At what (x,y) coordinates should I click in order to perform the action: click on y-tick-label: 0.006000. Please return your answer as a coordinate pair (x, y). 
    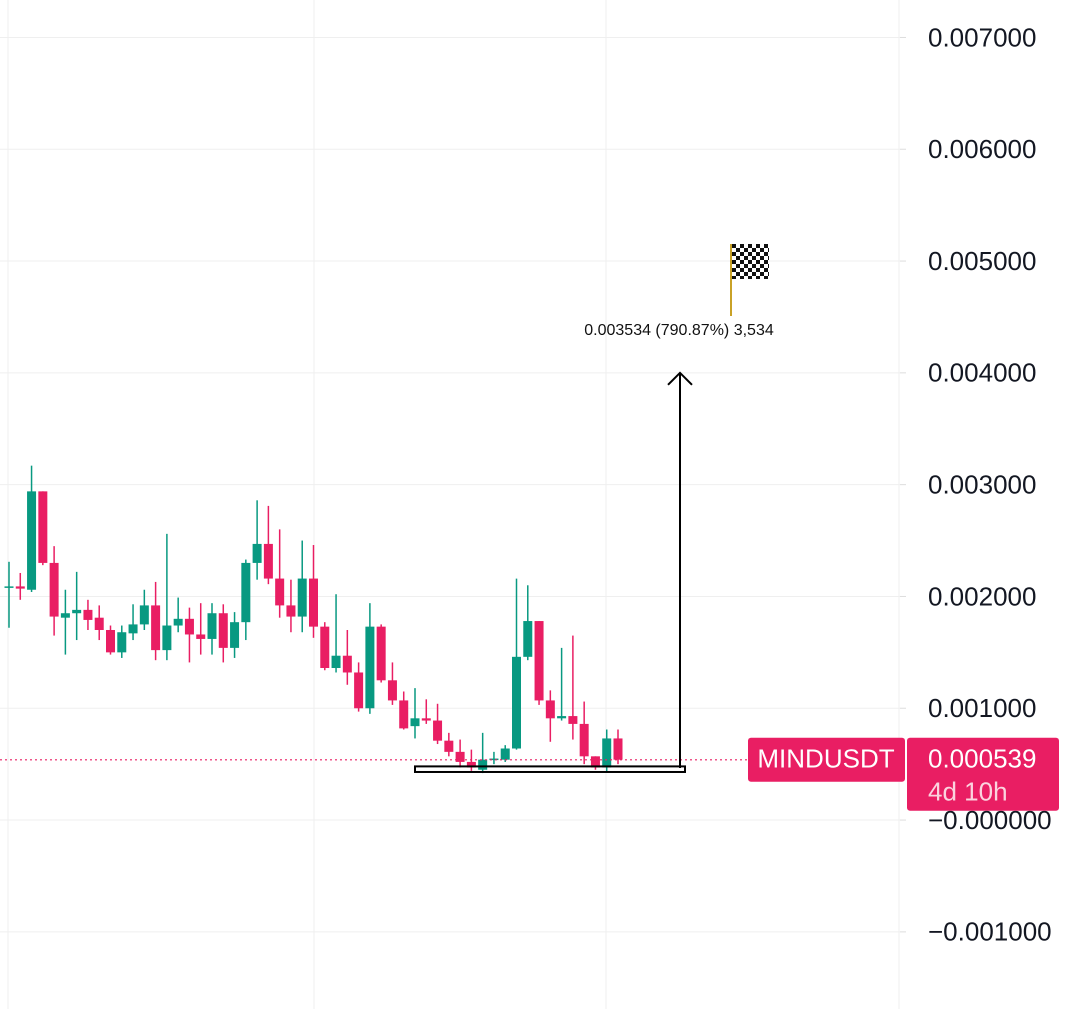
    Looking at the image, I should click on (982, 149).